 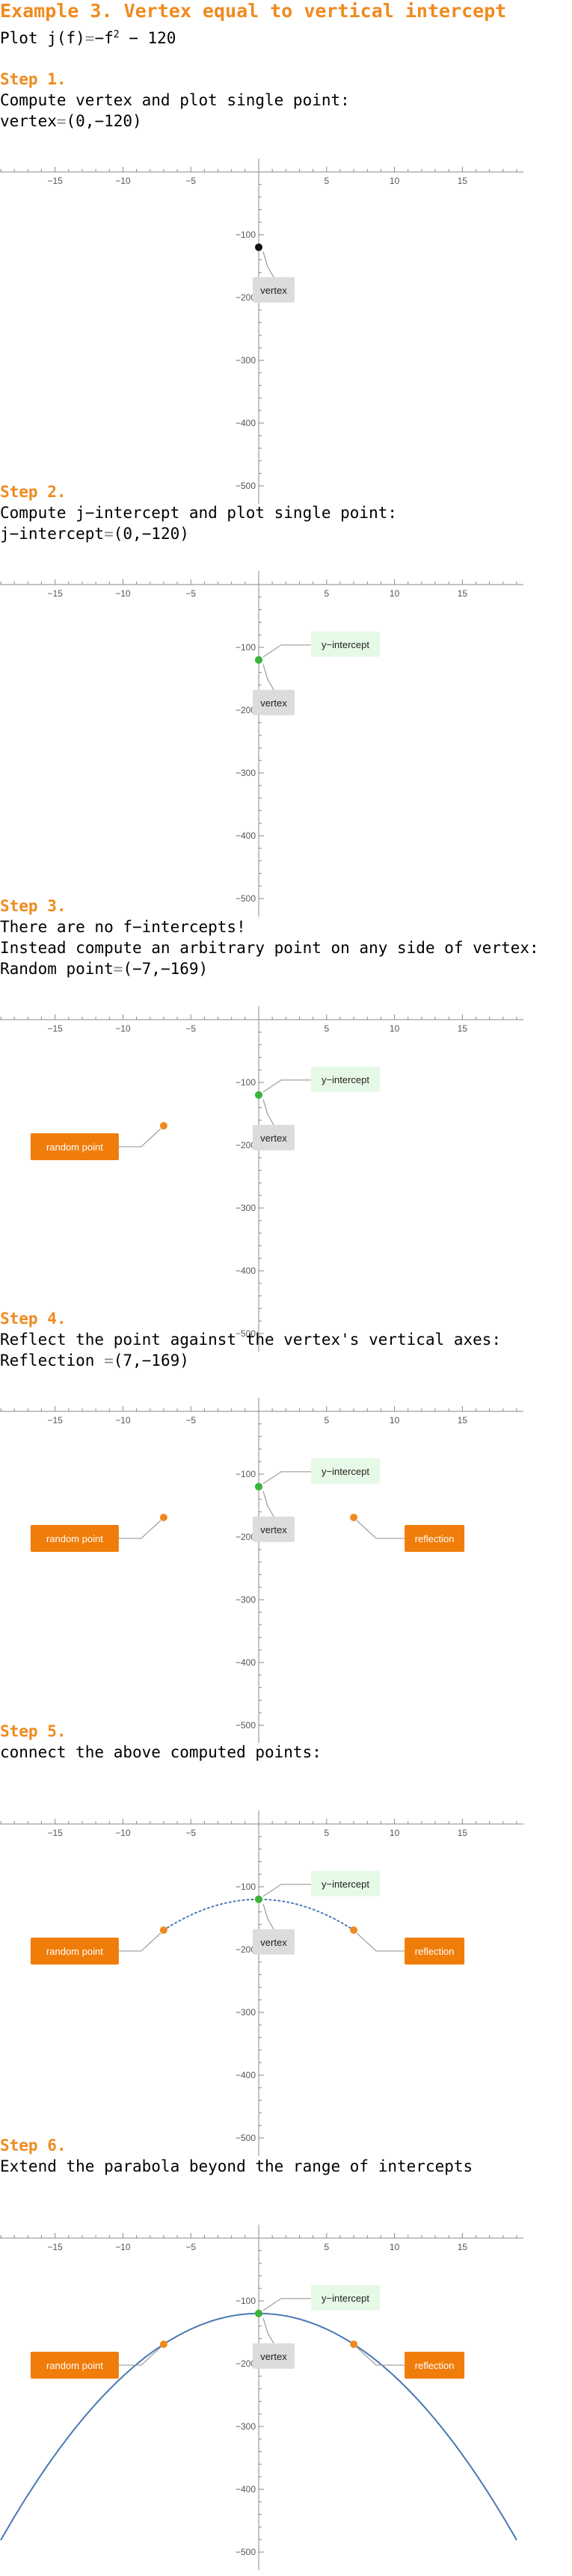 I want to click on step-title: Step 5., so click(x=33, y=1731).